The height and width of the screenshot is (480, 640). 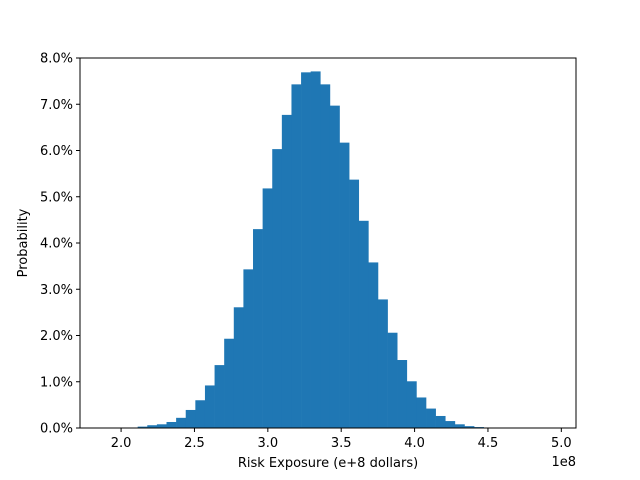 I want to click on y-tick-label: 5.0%, so click(x=56, y=197).